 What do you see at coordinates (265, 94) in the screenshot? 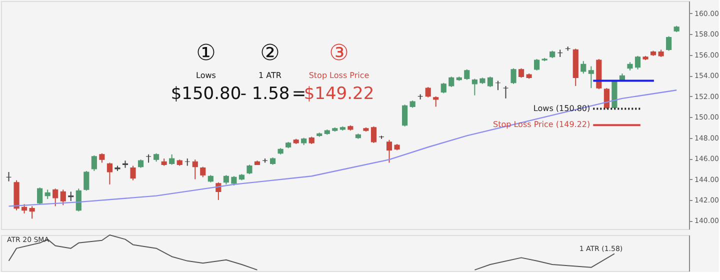
I see `annotation: - 1.58` at bounding box center [265, 94].